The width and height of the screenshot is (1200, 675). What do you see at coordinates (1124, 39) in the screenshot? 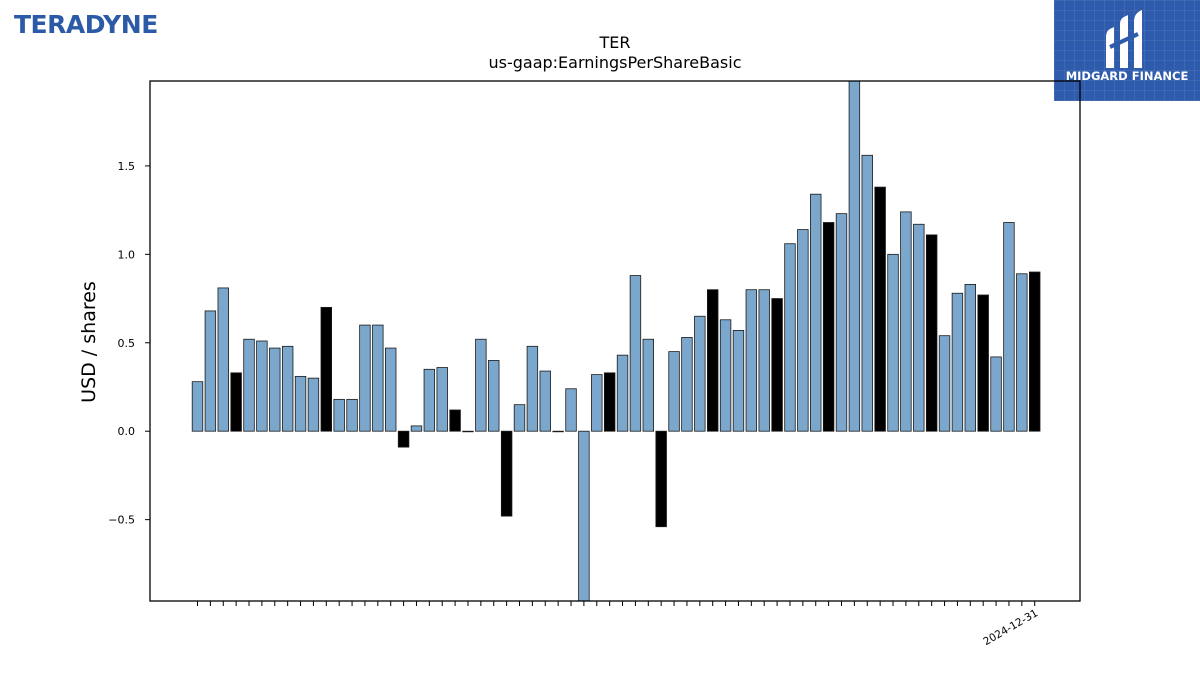
I see `midgard-m-icon` at bounding box center [1124, 39].